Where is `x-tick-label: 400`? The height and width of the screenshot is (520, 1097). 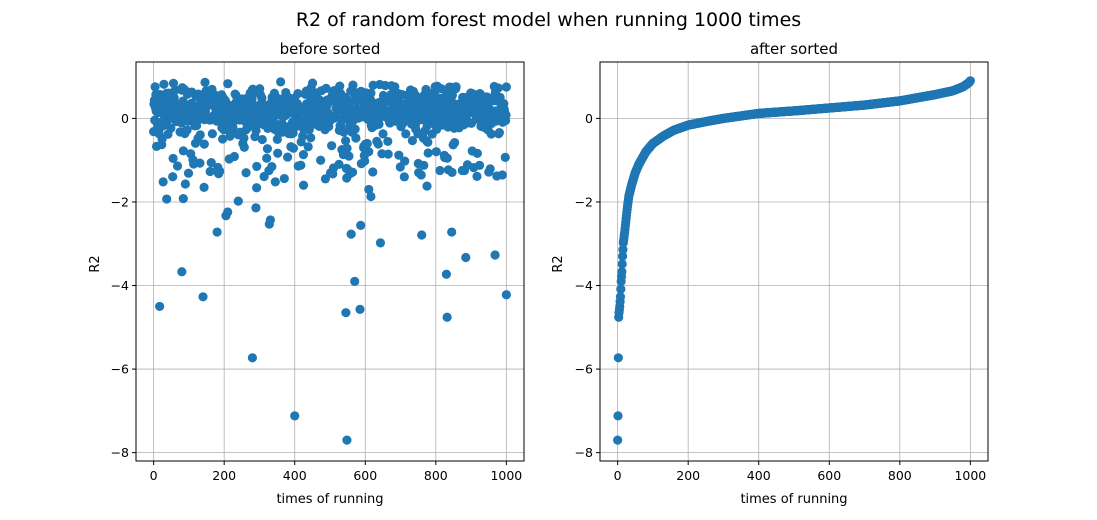
x-tick-label: 400 is located at coordinates (295, 475).